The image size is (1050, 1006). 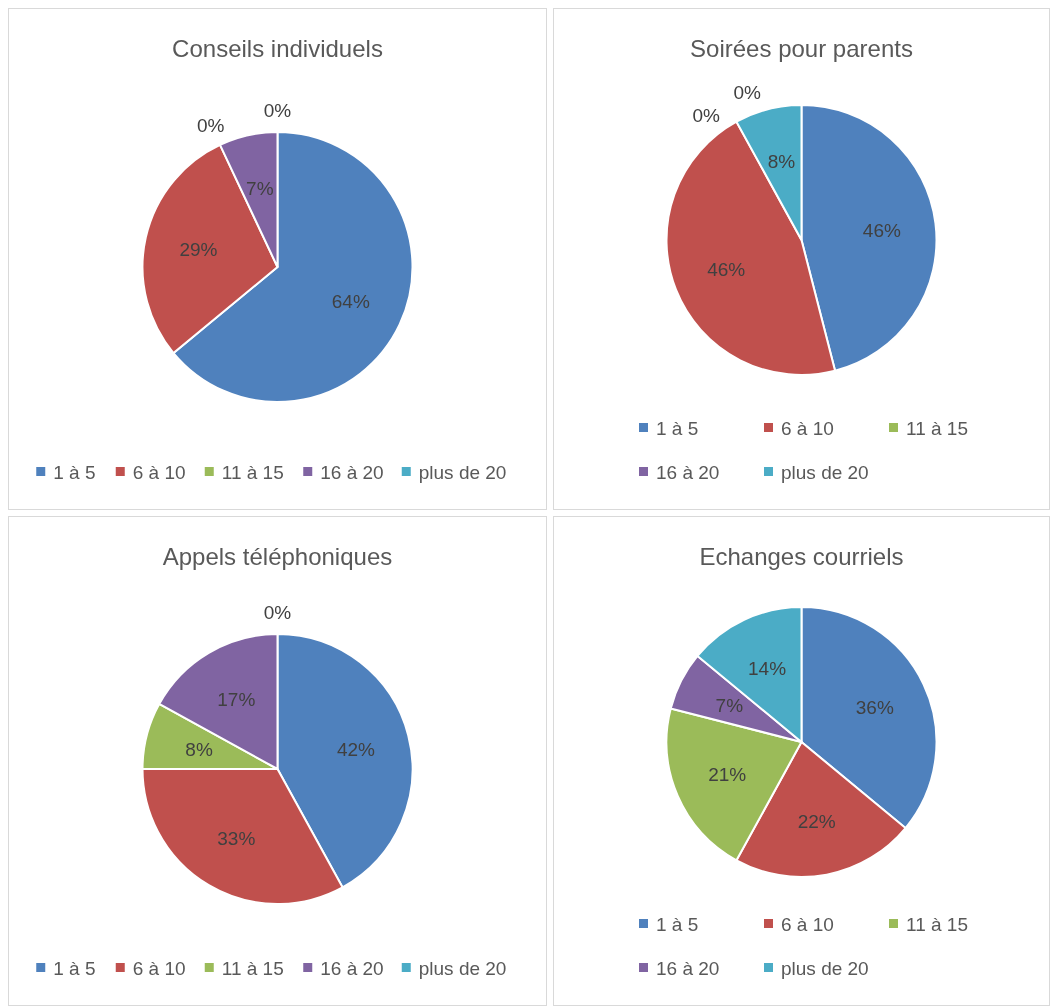 What do you see at coordinates (198, 249) in the screenshot?
I see `data-label: 29%` at bounding box center [198, 249].